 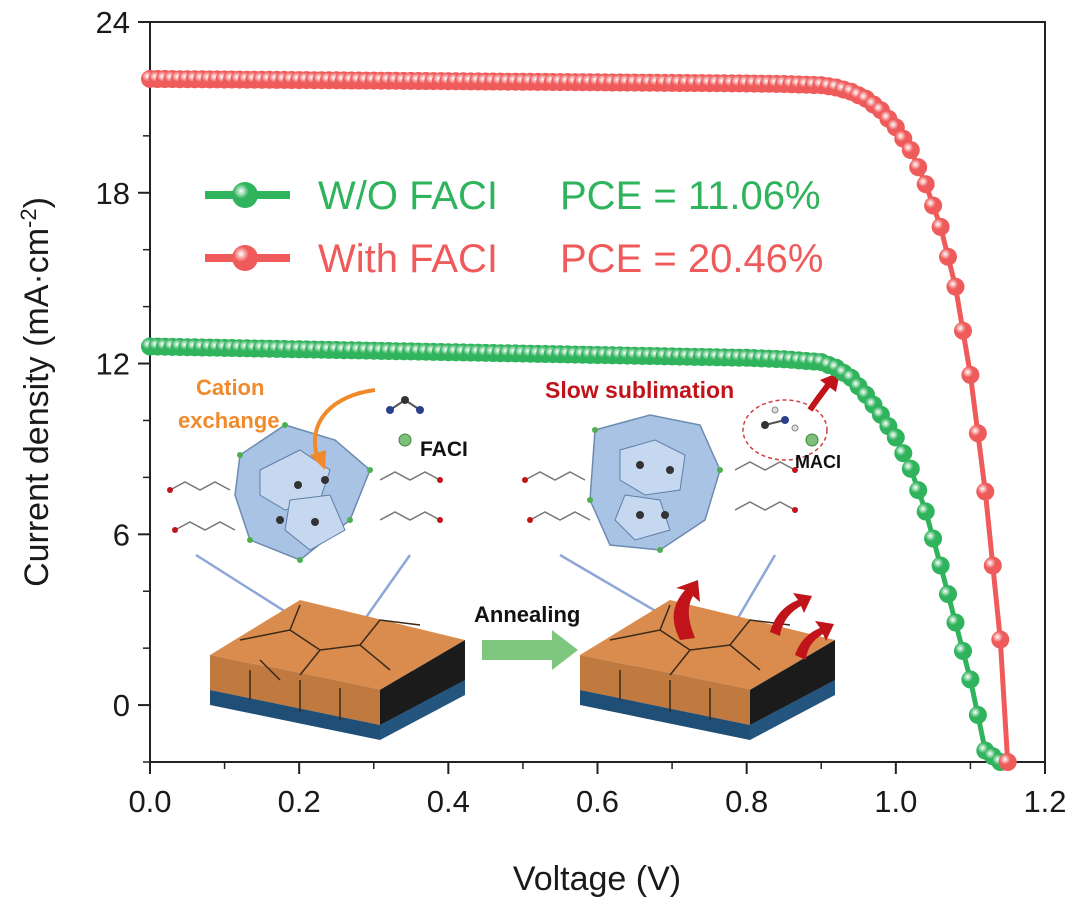 What do you see at coordinates (660, 492) in the screenshot?
I see `right-ligand-chains` at bounding box center [660, 492].